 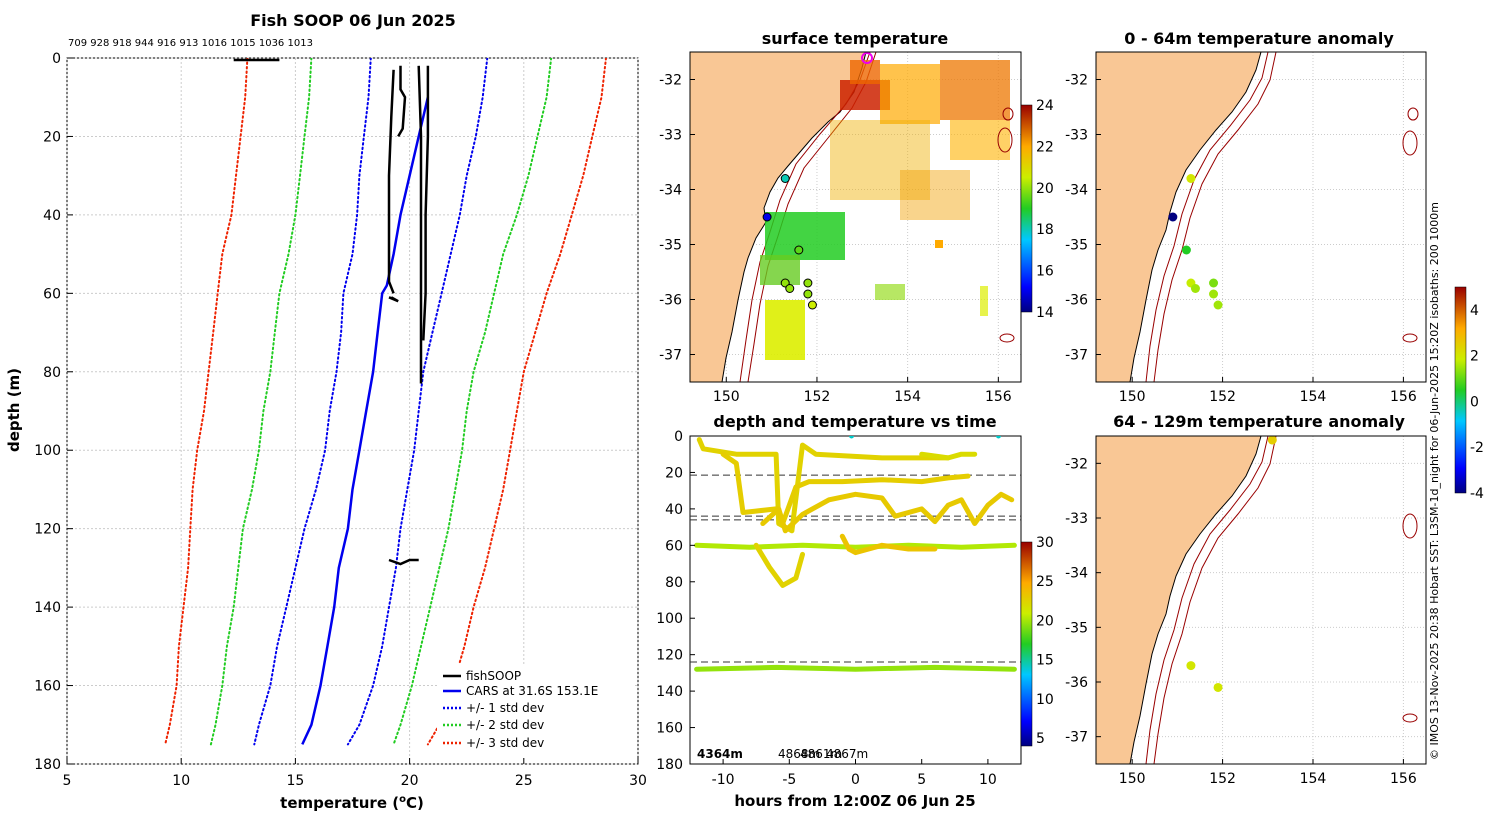 I want to click on ts-ytick-label: 20, so click(x=674, y=473).